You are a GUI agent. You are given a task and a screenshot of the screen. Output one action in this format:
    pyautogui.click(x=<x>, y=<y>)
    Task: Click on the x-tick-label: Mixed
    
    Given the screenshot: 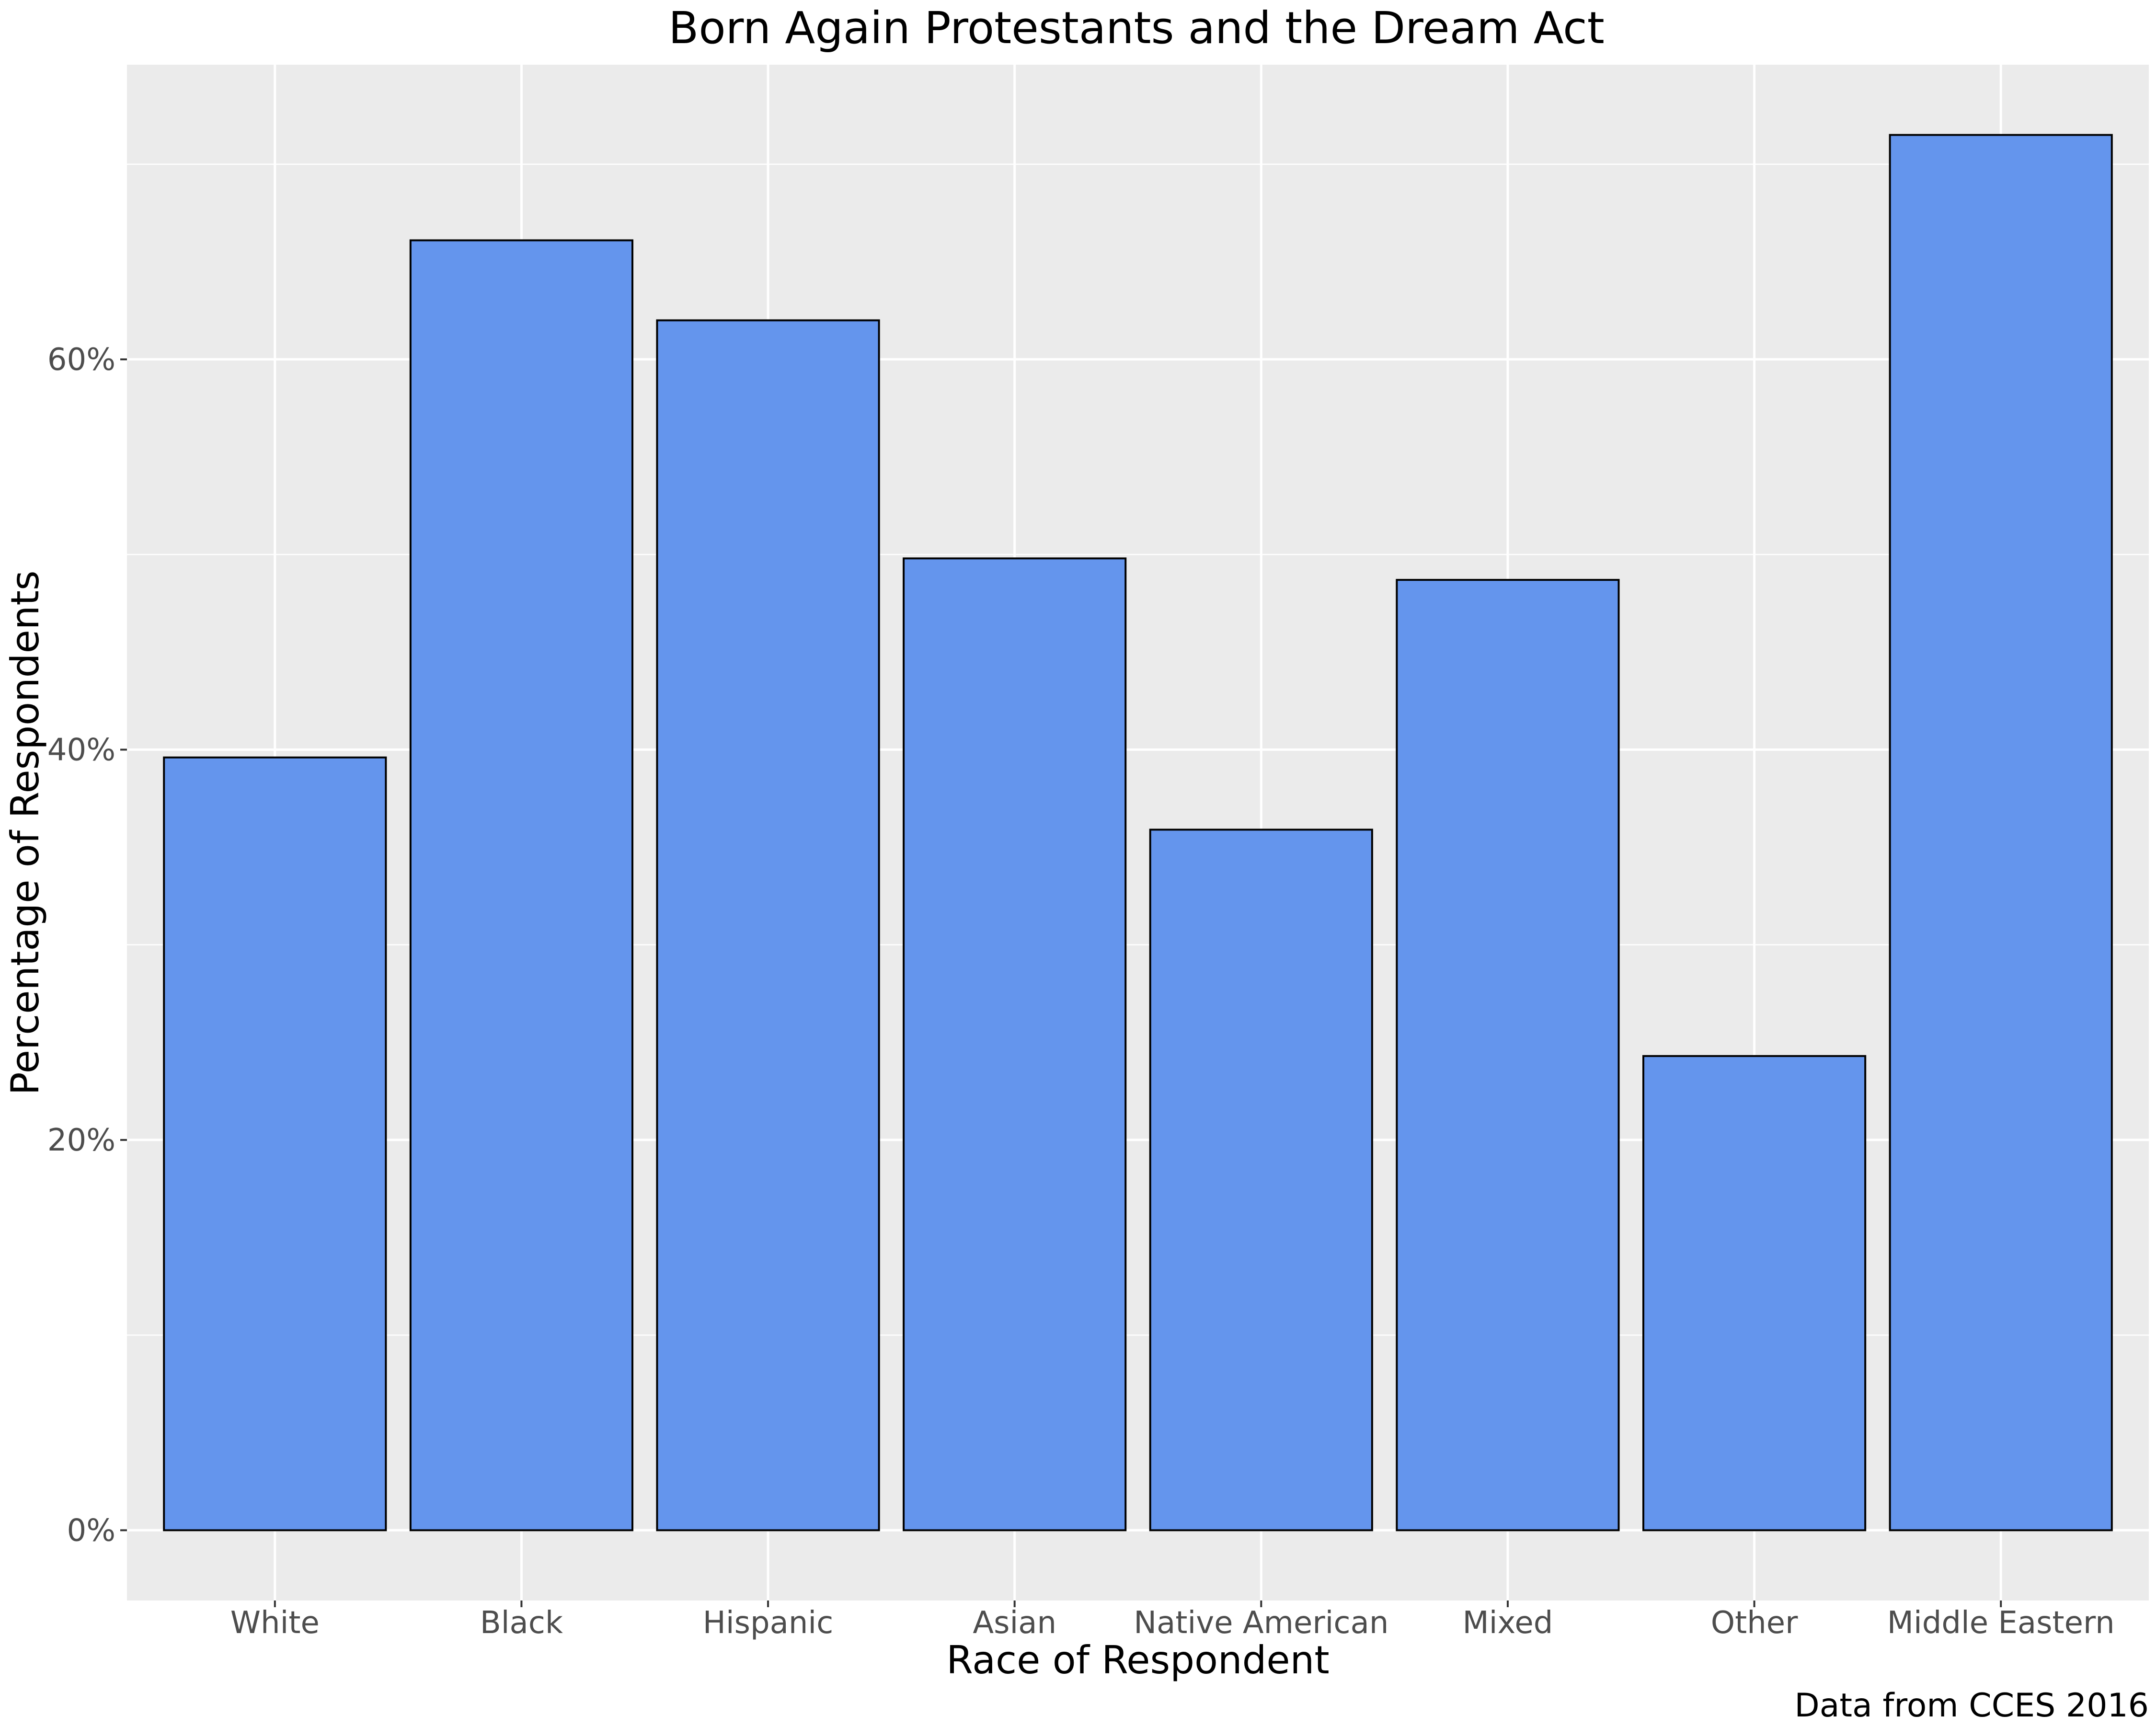 What is the action you would take?
    pyautogui.click(x=1507, y=1623)
    